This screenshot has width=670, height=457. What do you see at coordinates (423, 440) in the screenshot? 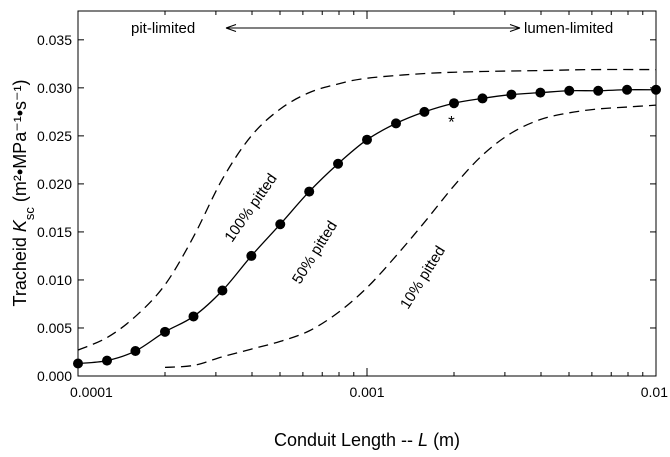
I see `x-axis-label-variable: L` at bounding box center [423, 440].